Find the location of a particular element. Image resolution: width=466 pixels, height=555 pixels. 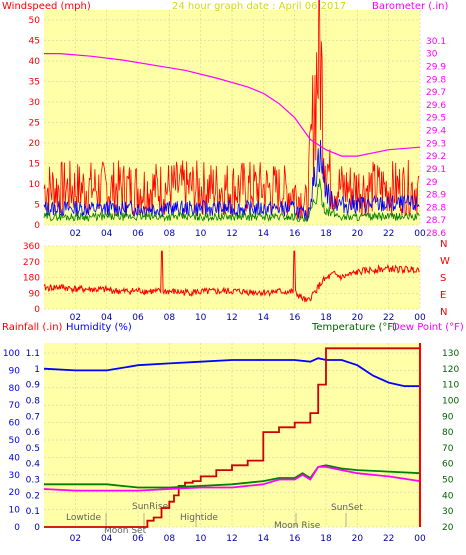

temp-tick-label: 30 is located at coordinates (448, 512).